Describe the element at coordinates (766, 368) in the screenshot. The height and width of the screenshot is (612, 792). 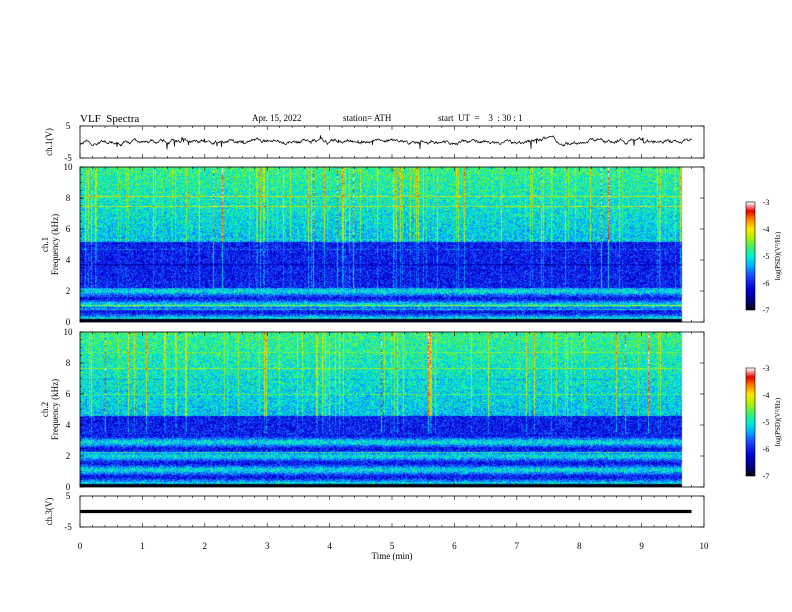
I see `ch2-spectrogram-colorbar-tick: -3` at that location.